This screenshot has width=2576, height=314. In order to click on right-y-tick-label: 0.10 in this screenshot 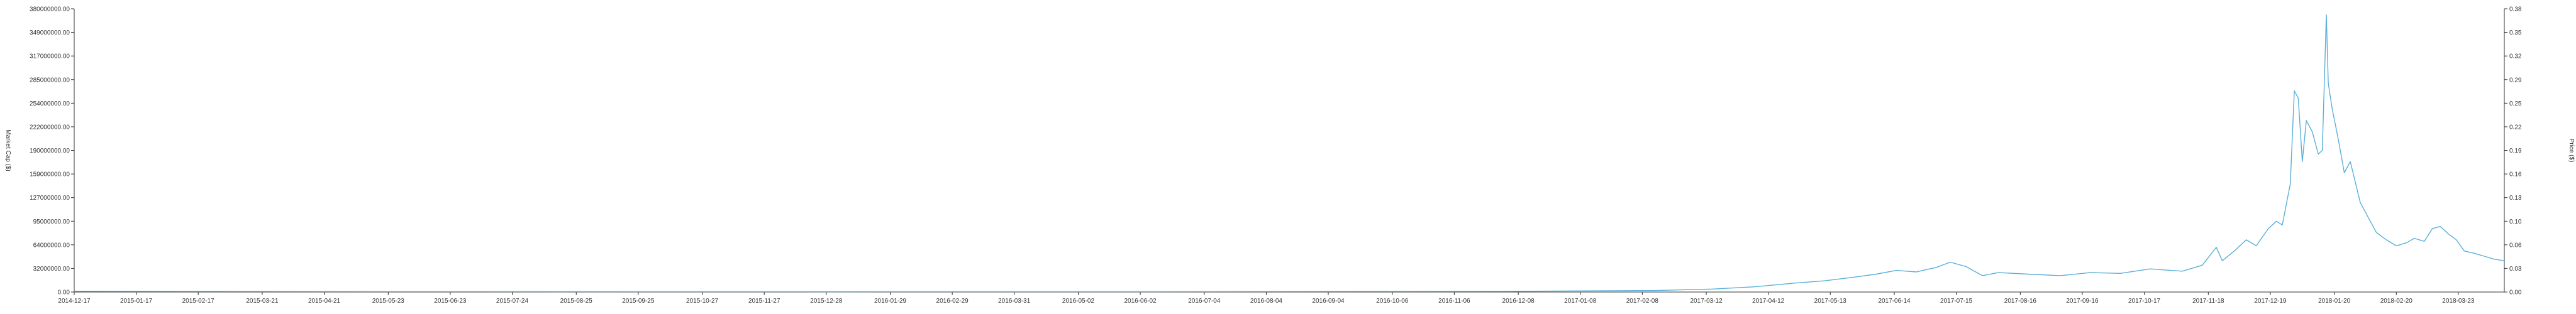, I will do `click(2515, 222)`.